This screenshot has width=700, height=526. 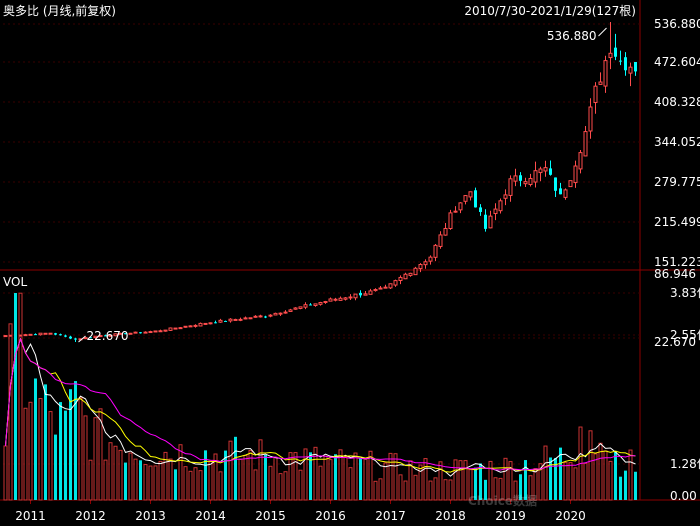 What do you see at coordinates (550, 11) in the screenshot?
I see `date-range-label: 2010/7/30-2021/1/29(127根)` at bounding box center [550, 11].